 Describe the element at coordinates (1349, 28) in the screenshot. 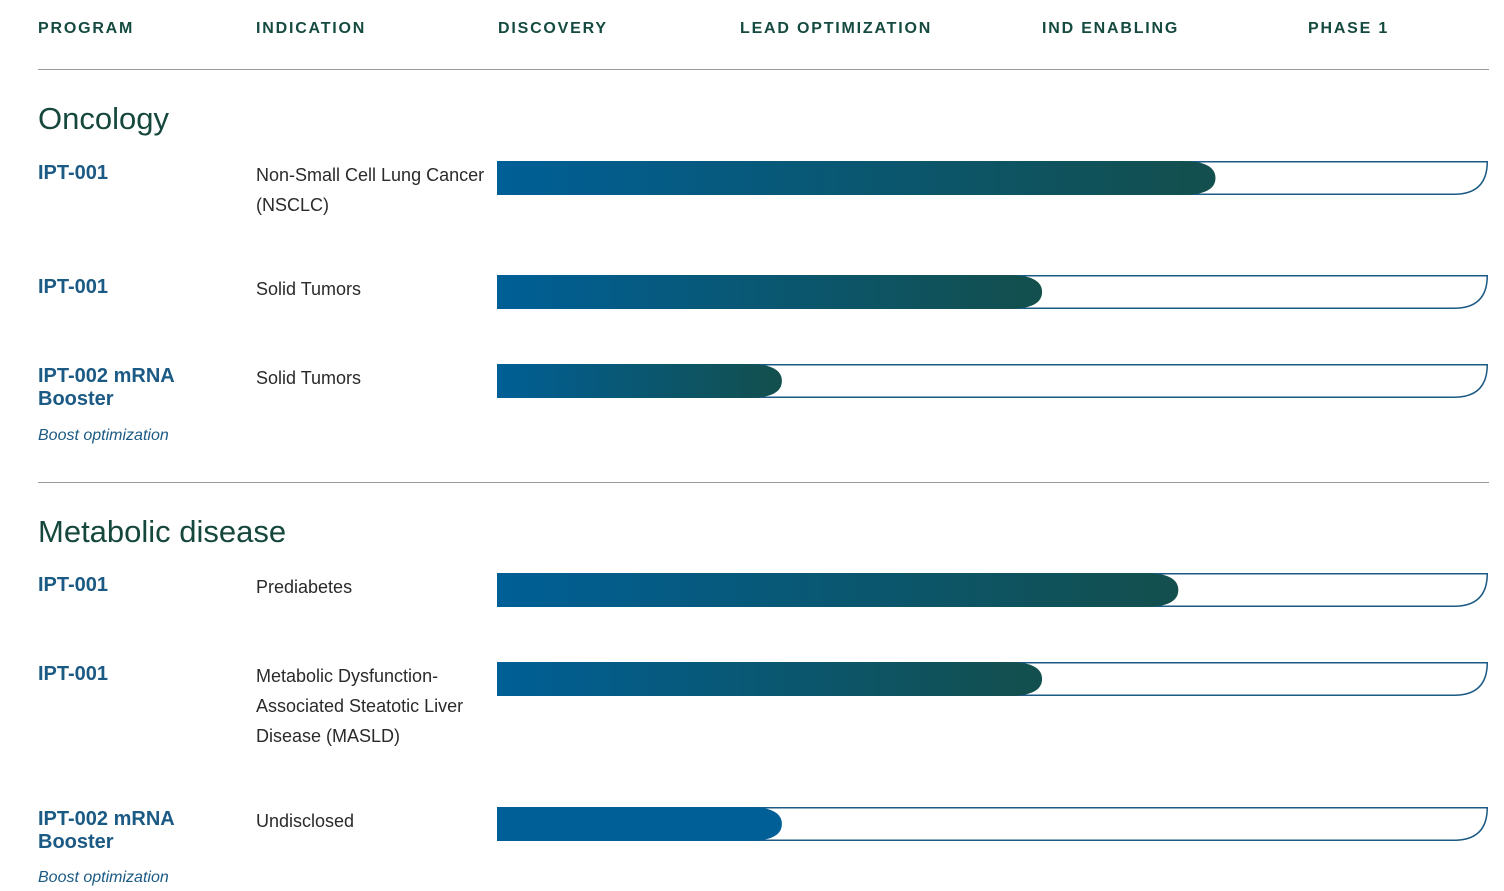

I see `column-header-phase-1: PHASE 1` at that location.